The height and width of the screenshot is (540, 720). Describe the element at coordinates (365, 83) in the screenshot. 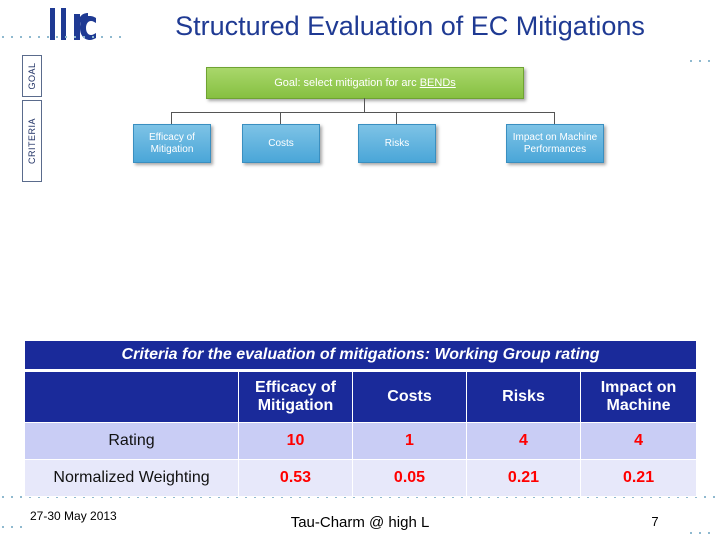

I see `goal-box: Goal: select mitigation for arc BENDs` at that location.